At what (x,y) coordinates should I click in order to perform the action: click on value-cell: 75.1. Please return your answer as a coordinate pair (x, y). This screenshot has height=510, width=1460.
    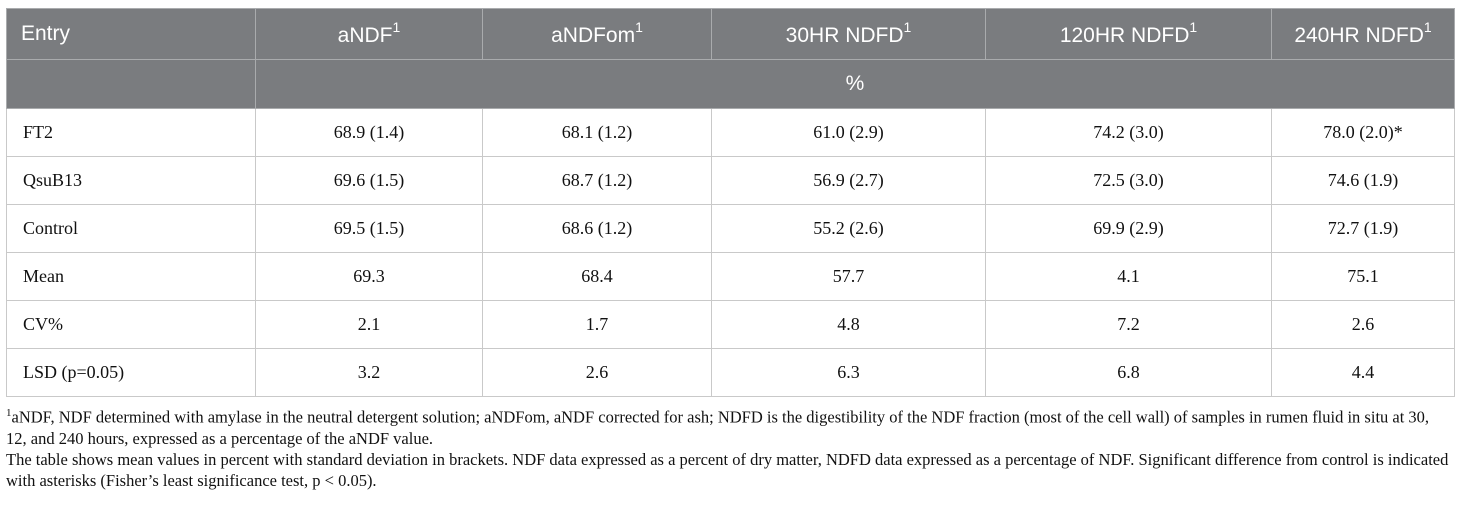
    Looking at the image, I should click on (1363, 276).